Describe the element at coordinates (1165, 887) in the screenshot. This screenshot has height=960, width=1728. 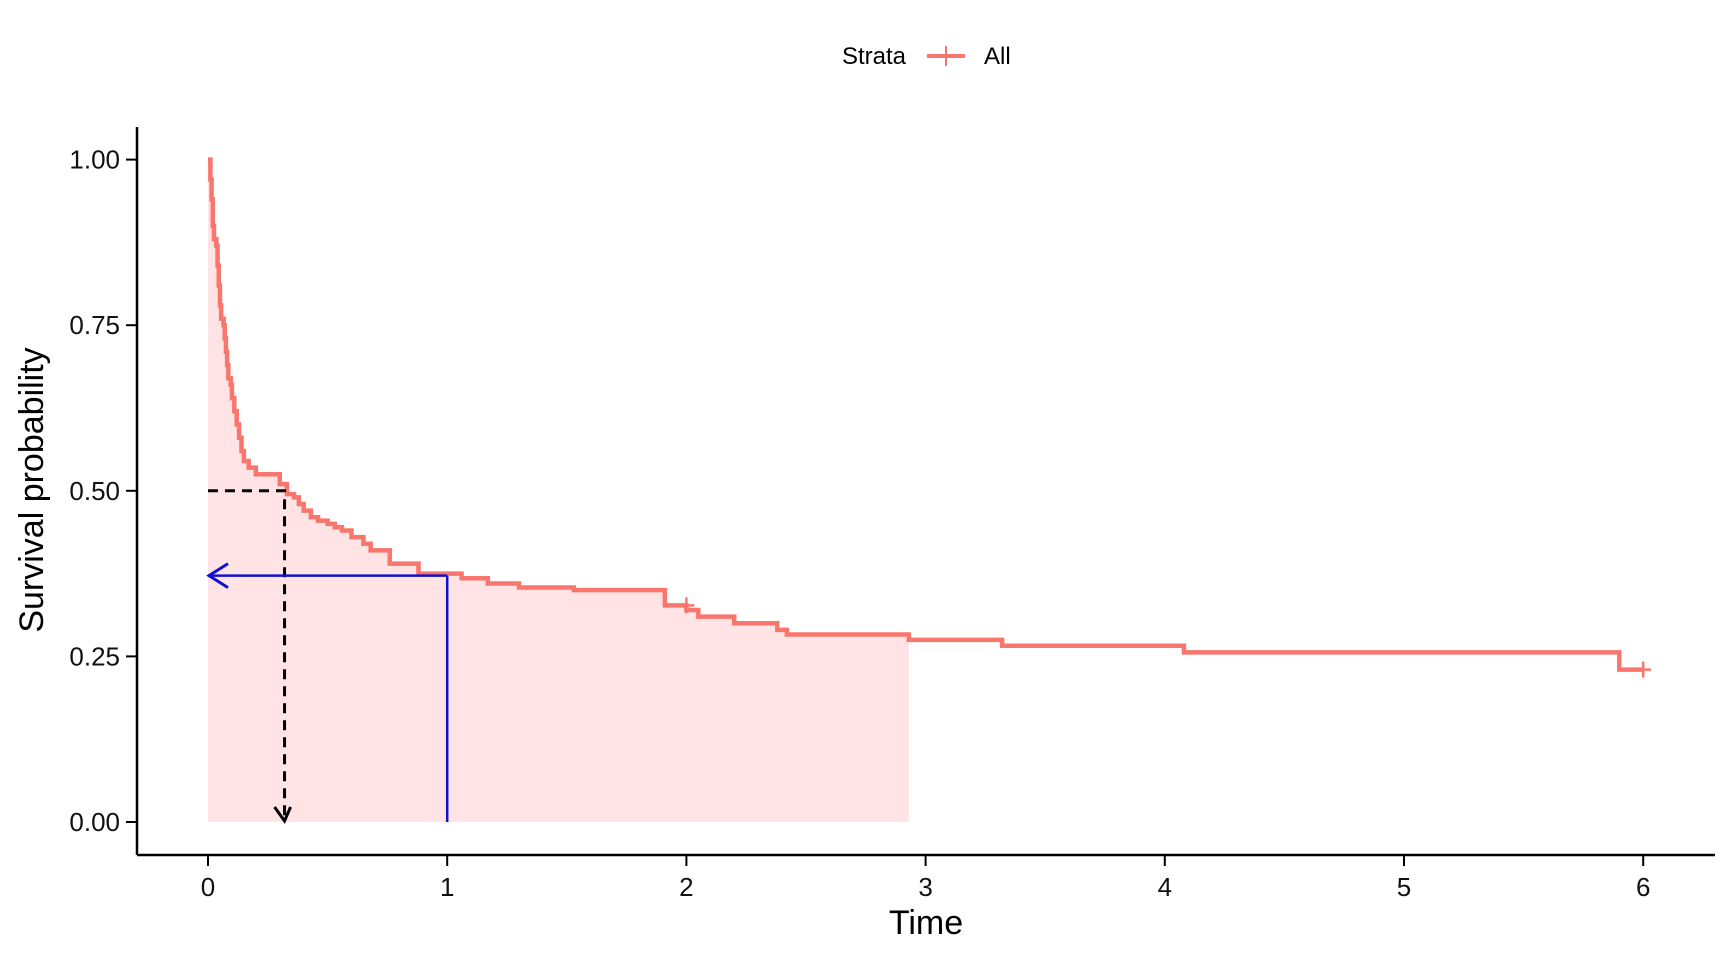
I see `x-tick-label-4: 4` at that location.